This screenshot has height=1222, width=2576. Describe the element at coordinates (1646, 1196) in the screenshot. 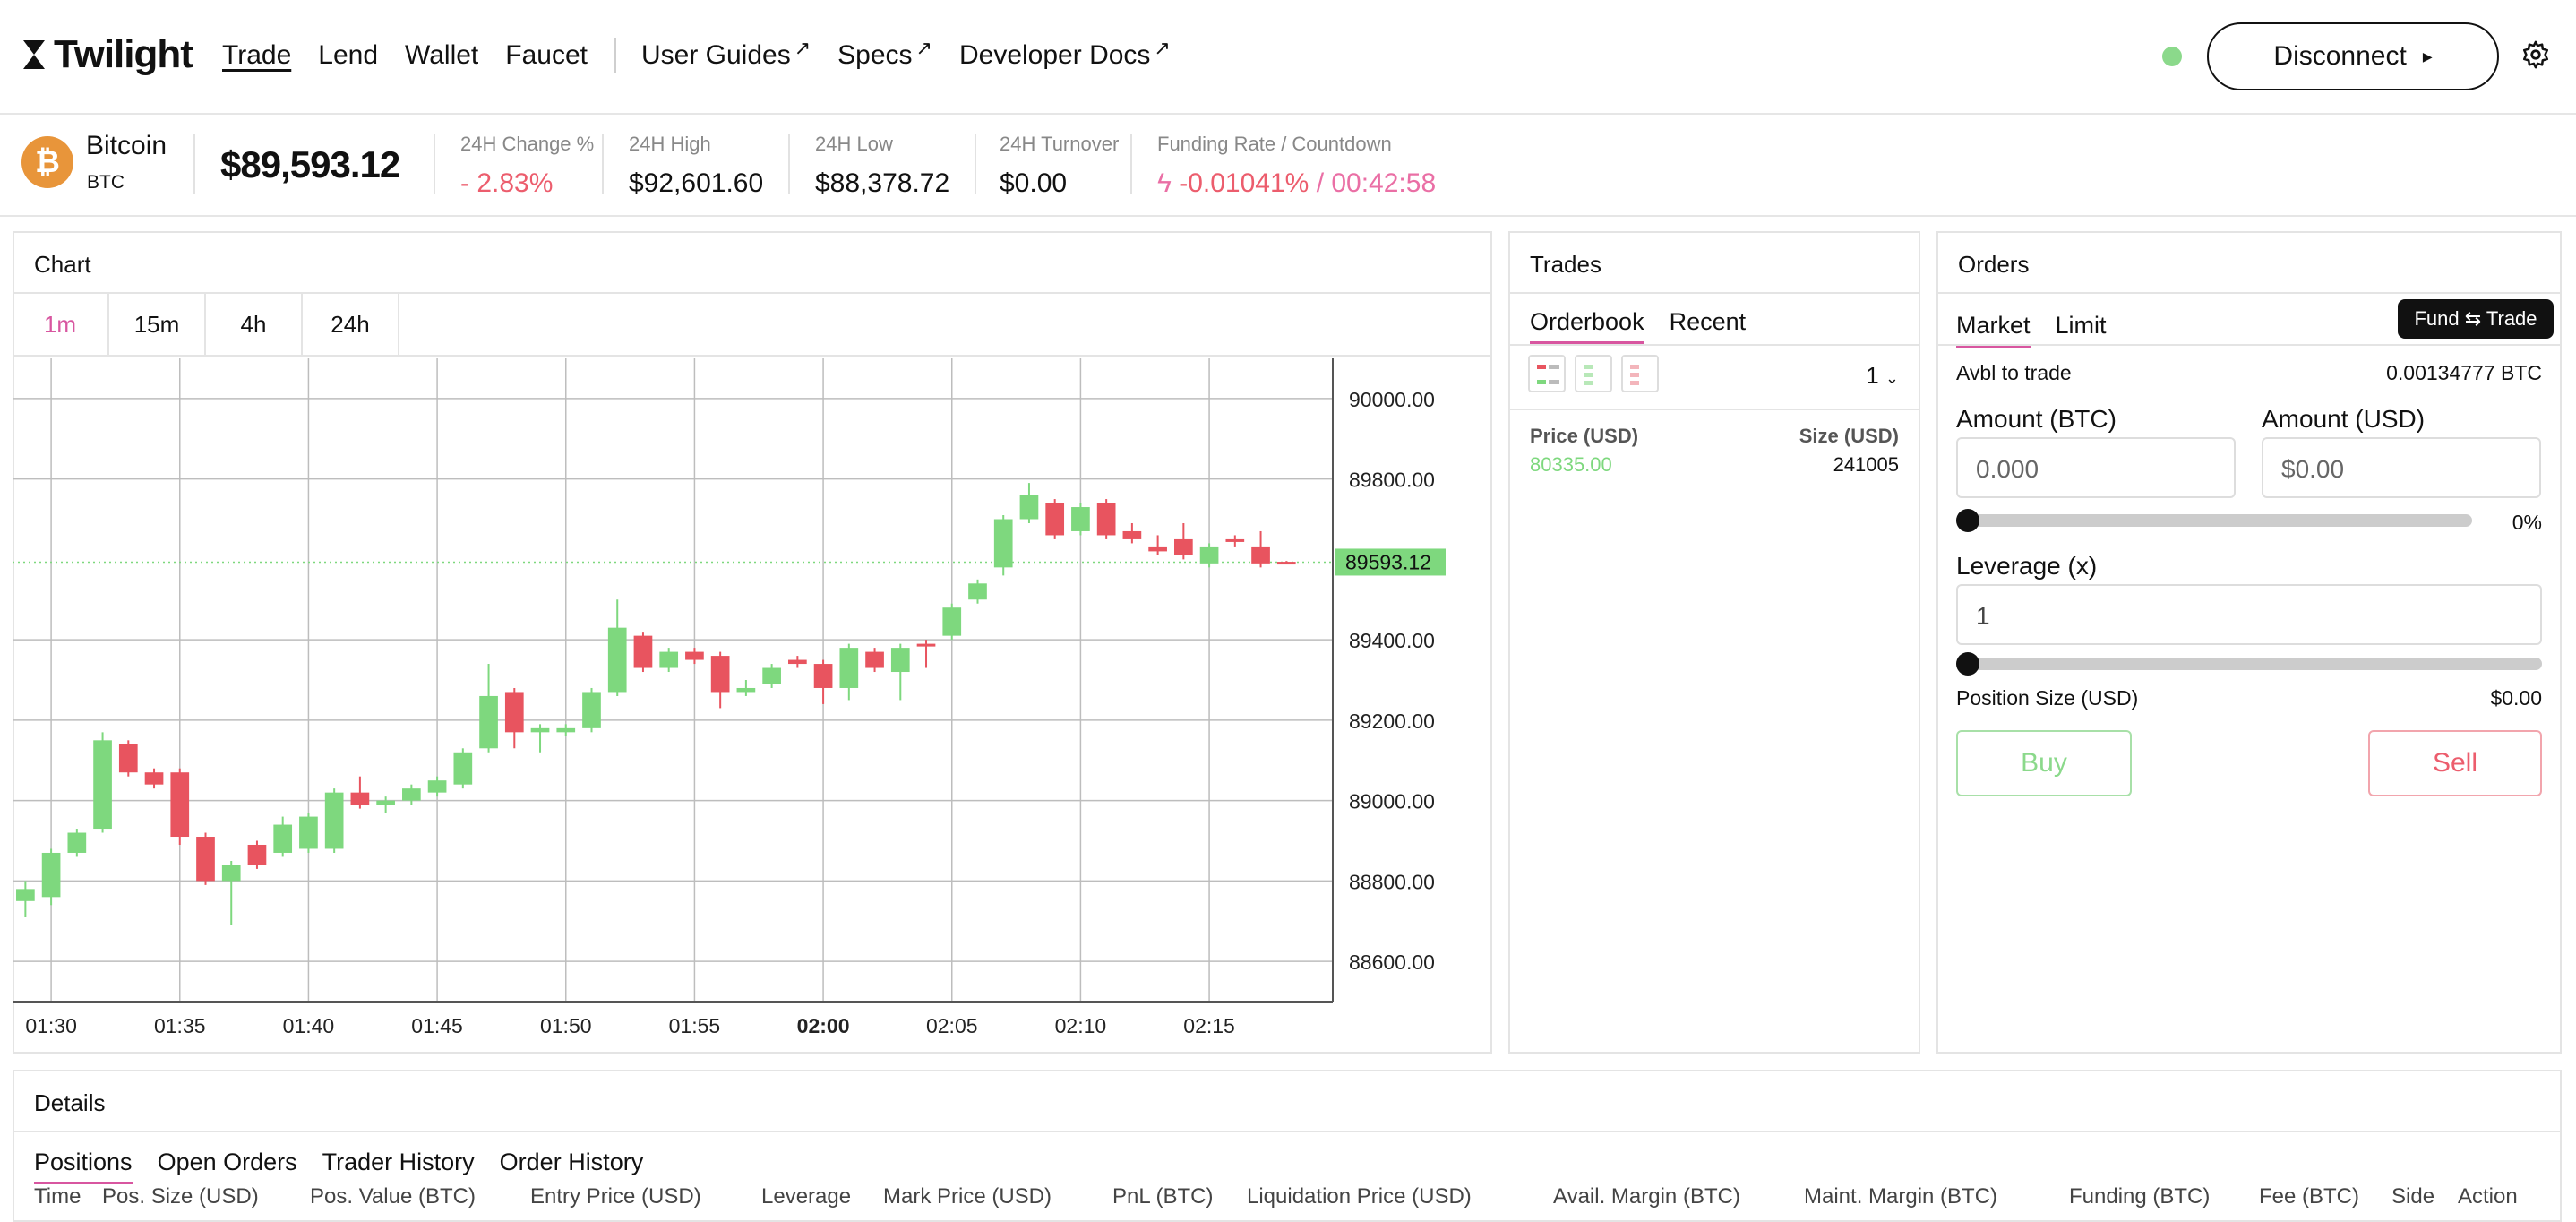

I see `column-header: Avail. Margin (BTC)` at that location.